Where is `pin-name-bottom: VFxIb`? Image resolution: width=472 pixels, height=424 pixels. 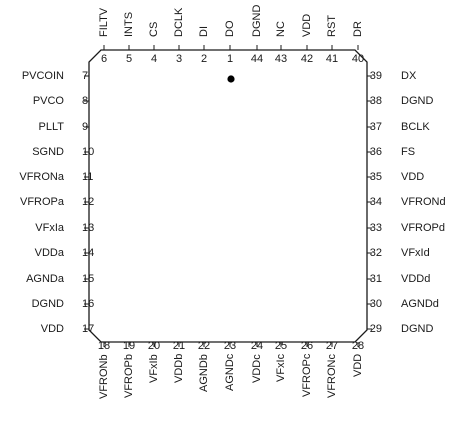
pin-name-bottom: VFxIb is located at coordinates (154, 368).